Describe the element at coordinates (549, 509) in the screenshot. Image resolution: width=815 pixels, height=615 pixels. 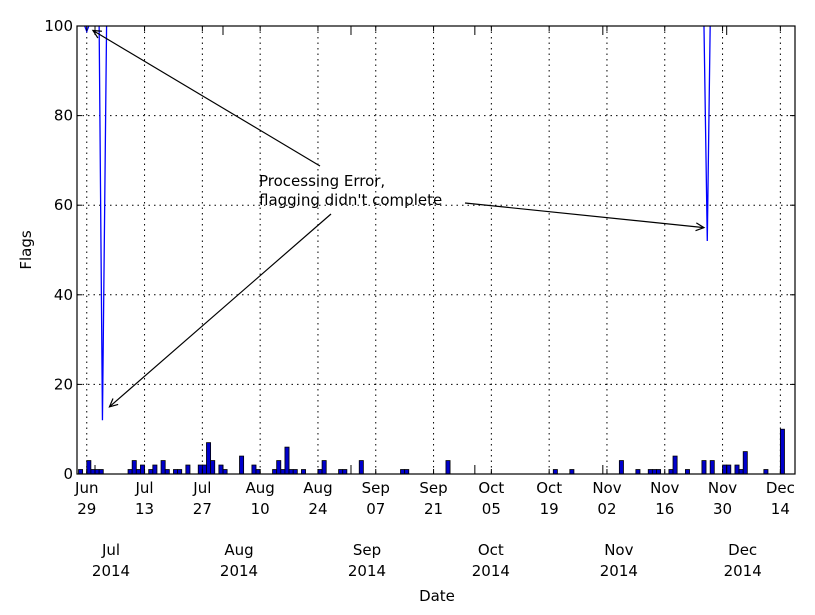
I see `x-tick-day: 19` at that location.